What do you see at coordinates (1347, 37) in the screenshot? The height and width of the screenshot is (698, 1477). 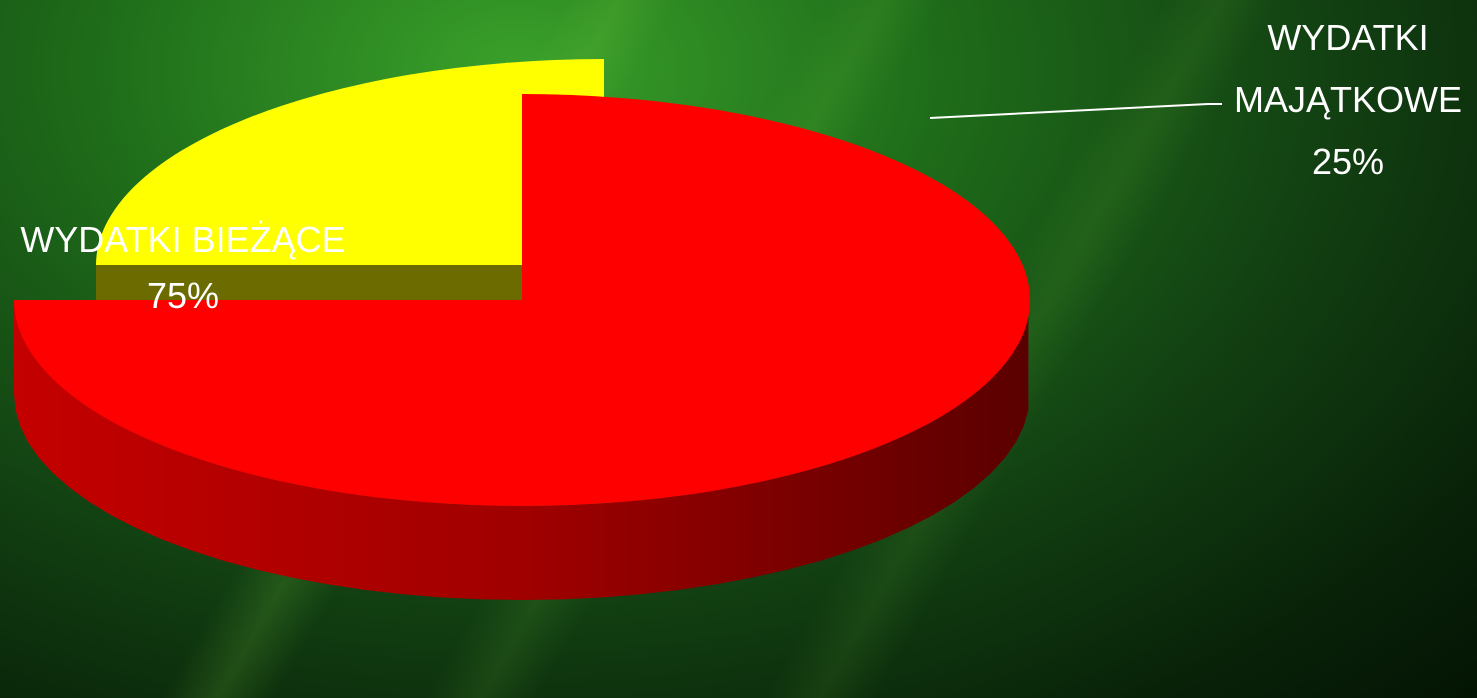 I see `data-label-1-line-0: WYDATKI` at bounding box center [1347, 37].